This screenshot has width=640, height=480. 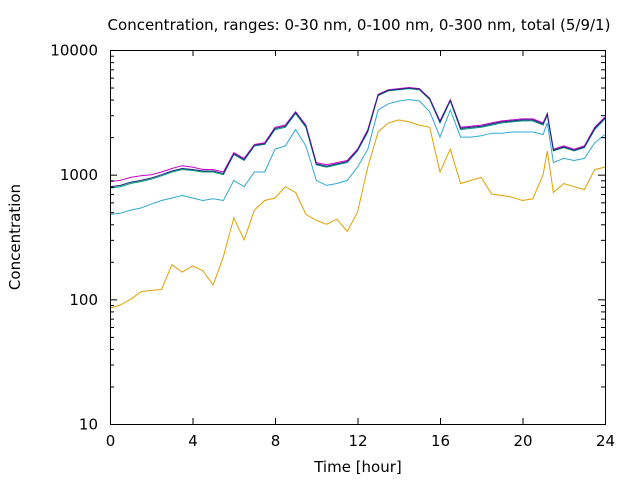 I want to click on y-tick-label: 1000, so click(x=79, y=175).